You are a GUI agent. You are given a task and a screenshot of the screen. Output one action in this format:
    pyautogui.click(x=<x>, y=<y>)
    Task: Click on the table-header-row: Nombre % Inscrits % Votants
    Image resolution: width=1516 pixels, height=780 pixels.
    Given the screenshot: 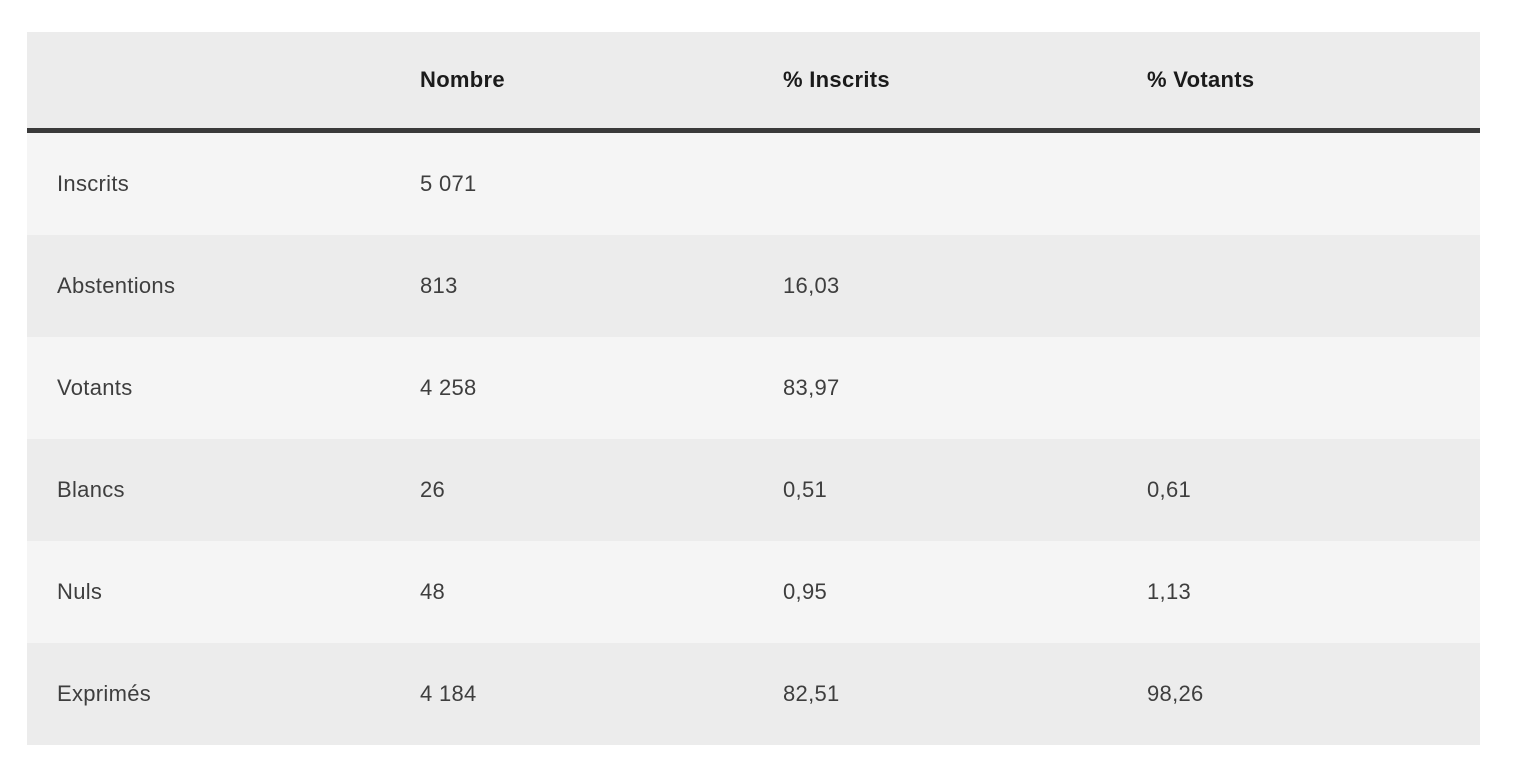 What is the action you would take?
    pyautogui.click(x=753, y=82)
    